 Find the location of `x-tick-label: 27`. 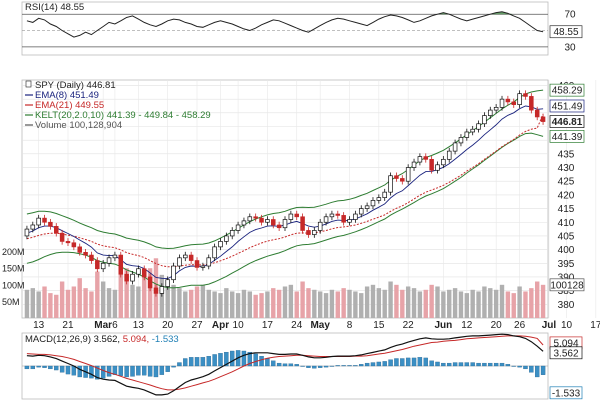

x-tick-label: 27 is located at coordinates (197, 325).